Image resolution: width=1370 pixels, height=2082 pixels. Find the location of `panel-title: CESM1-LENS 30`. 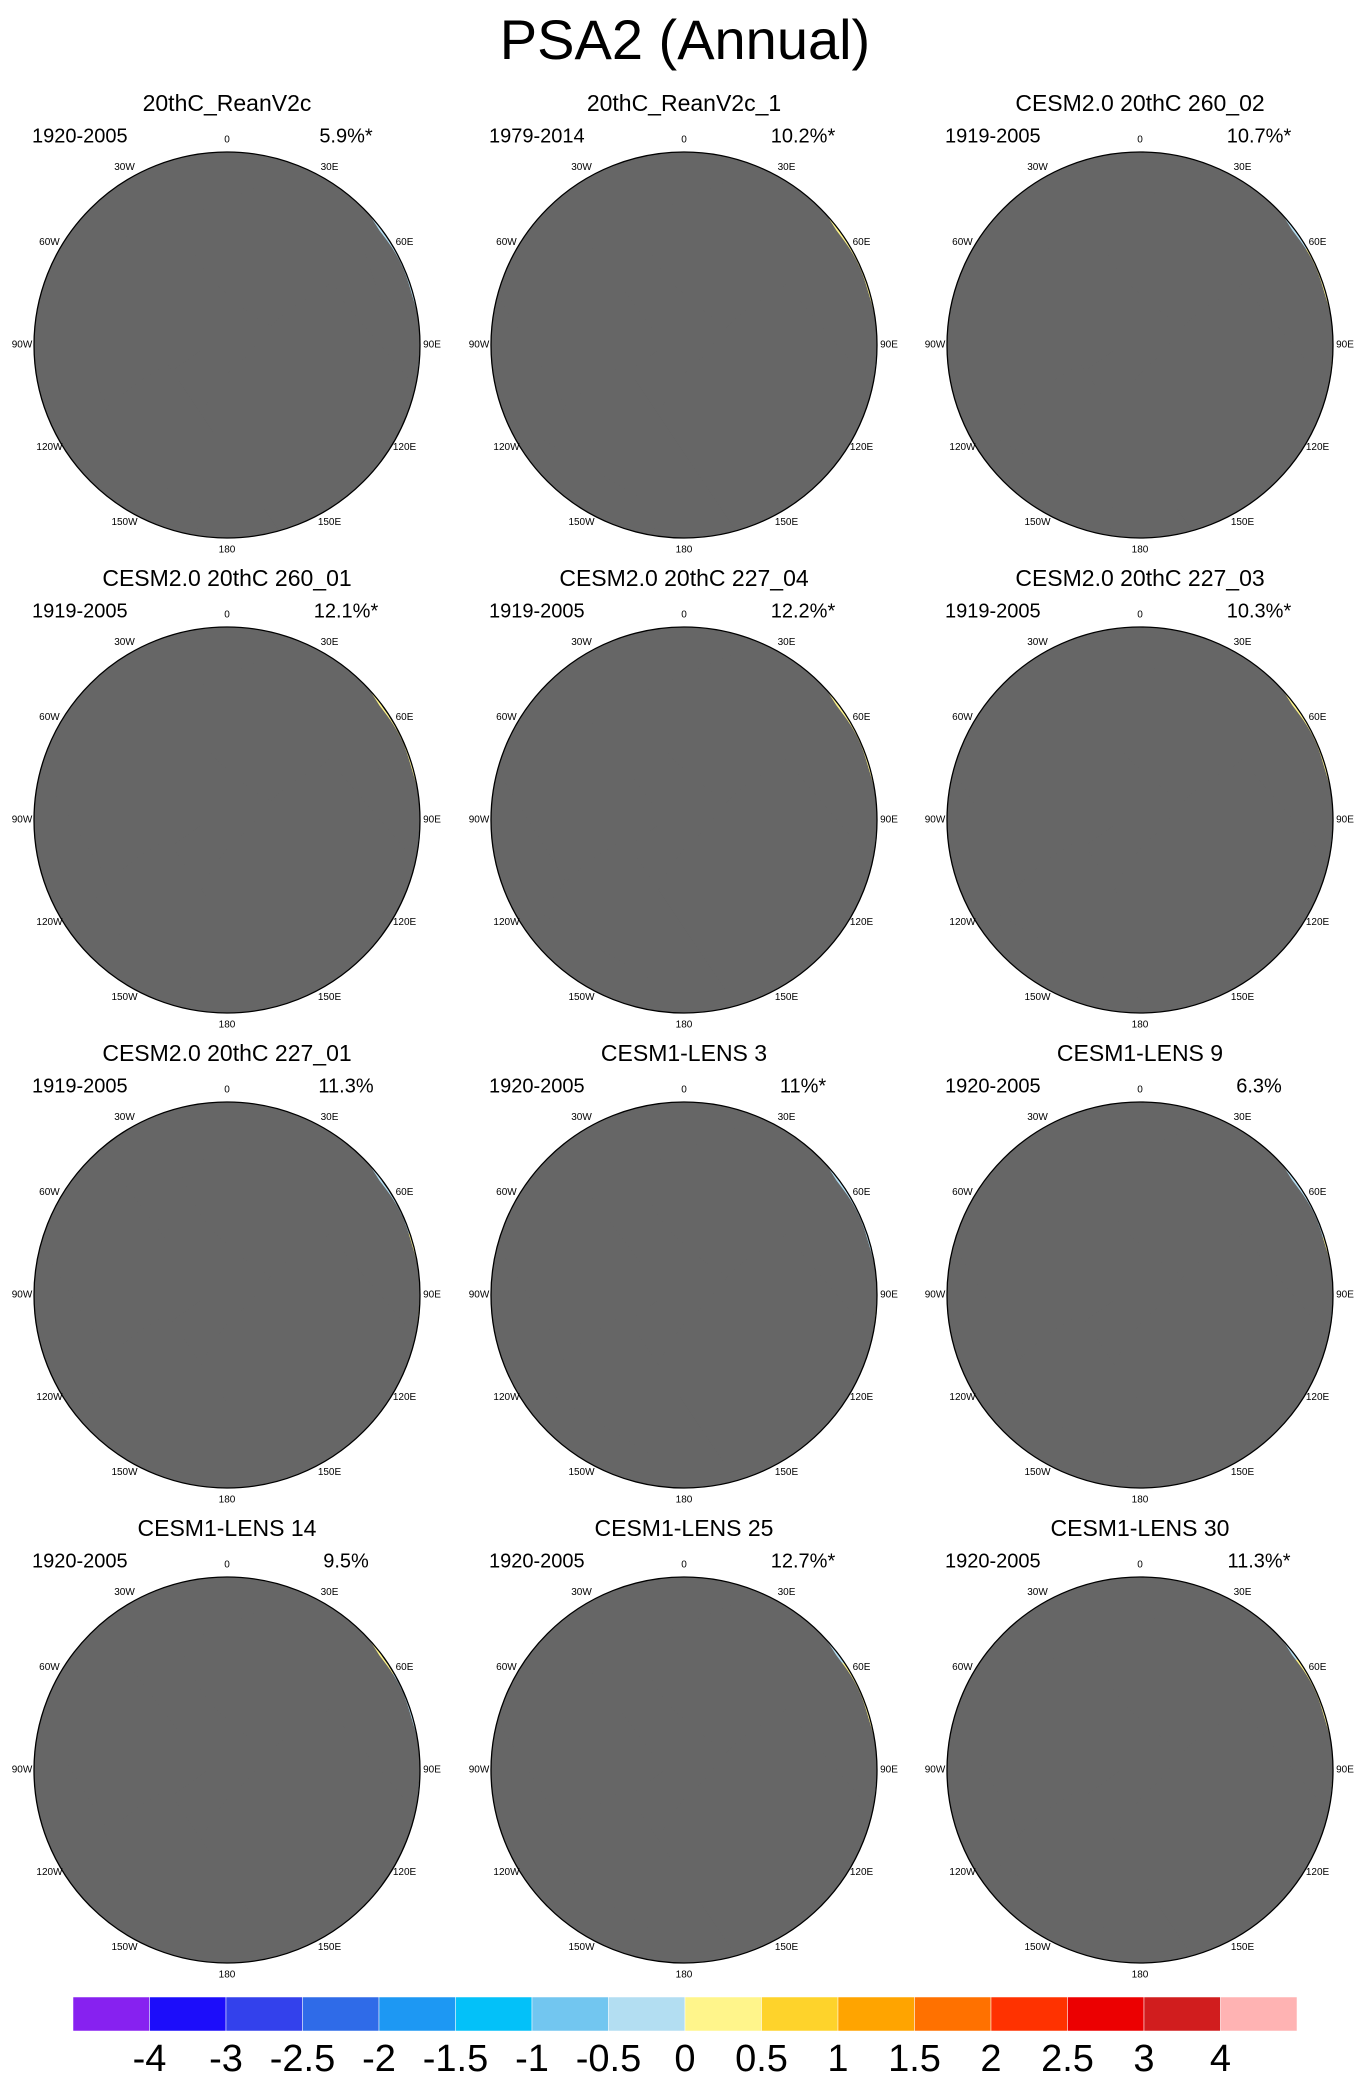

panel-title: CESM1-LENS 30 is located at coordinates (1140, 1528).